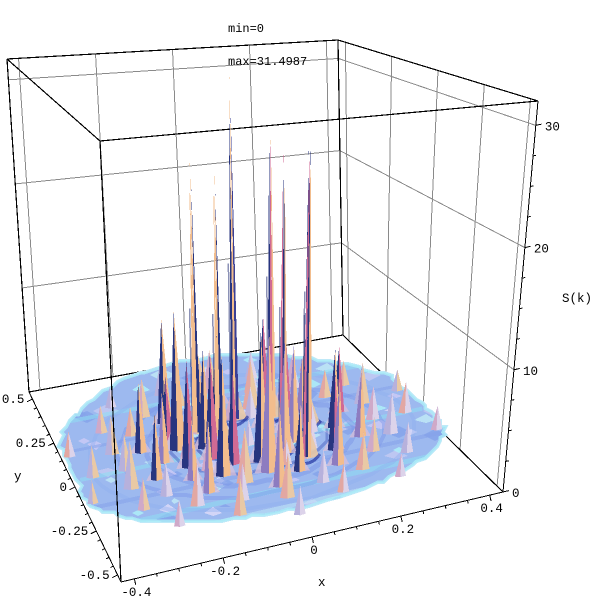 The image size is (600, 600). Describe the element at coordinates (95, 576) in the screenshot. I see `y-tick-label: -0.5` at that location.